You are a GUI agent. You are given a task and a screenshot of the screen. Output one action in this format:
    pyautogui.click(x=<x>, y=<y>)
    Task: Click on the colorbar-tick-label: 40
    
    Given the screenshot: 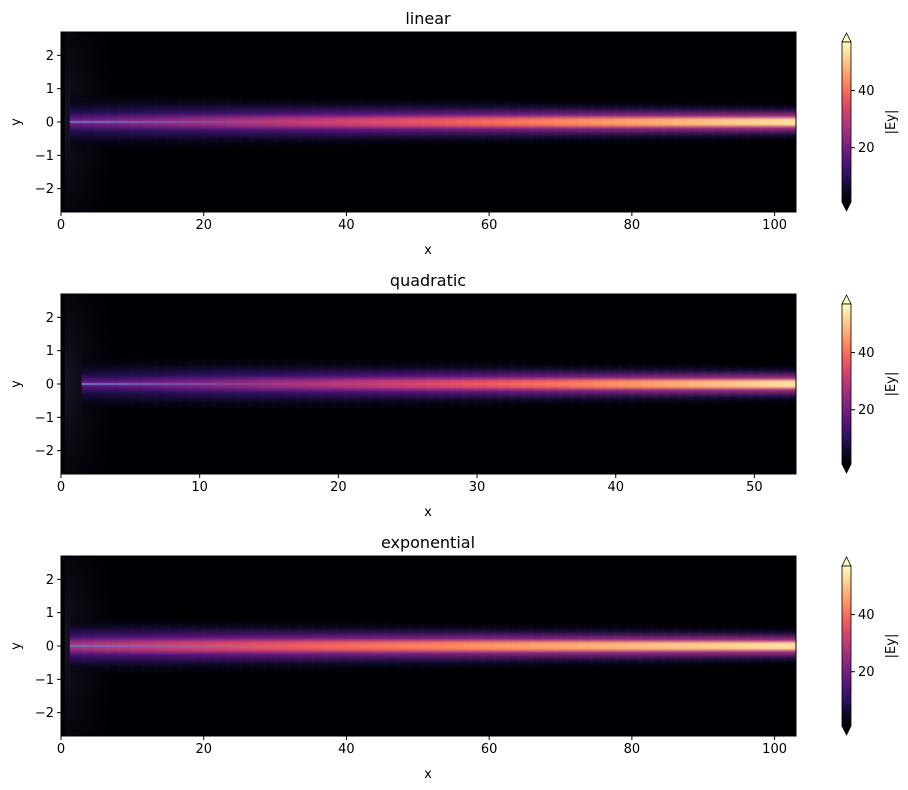 What is the action you would take?
    pyautogui.click(x=866, y=91)
    